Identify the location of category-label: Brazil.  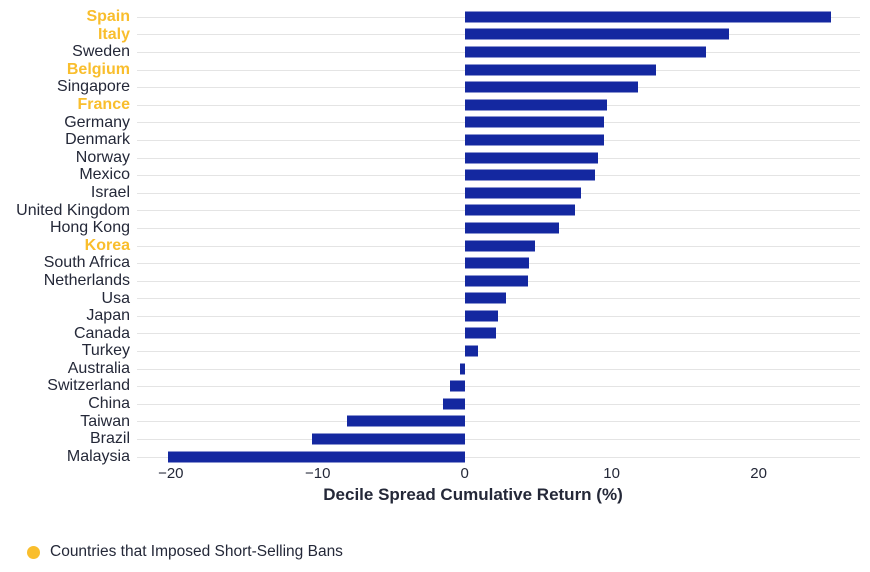
(109, 439).